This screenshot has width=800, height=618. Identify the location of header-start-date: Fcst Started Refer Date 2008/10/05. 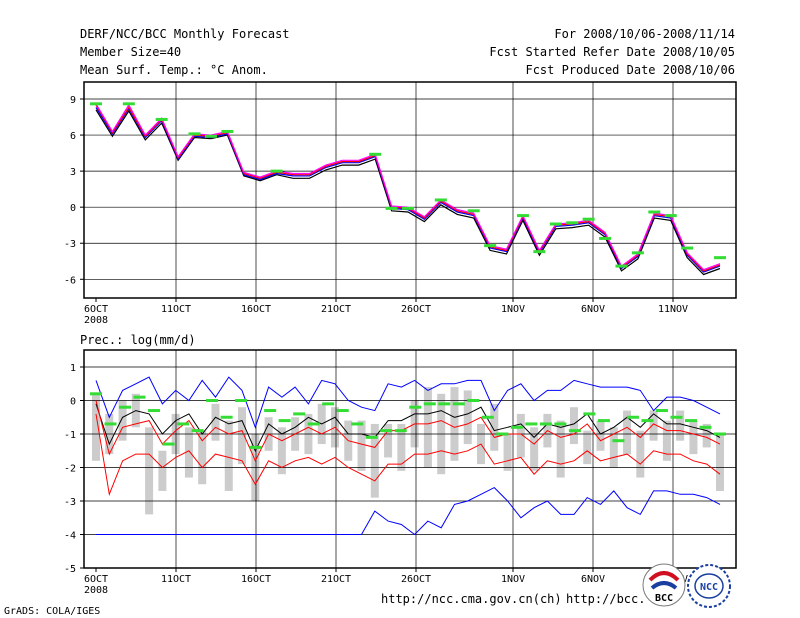
(612, 52).